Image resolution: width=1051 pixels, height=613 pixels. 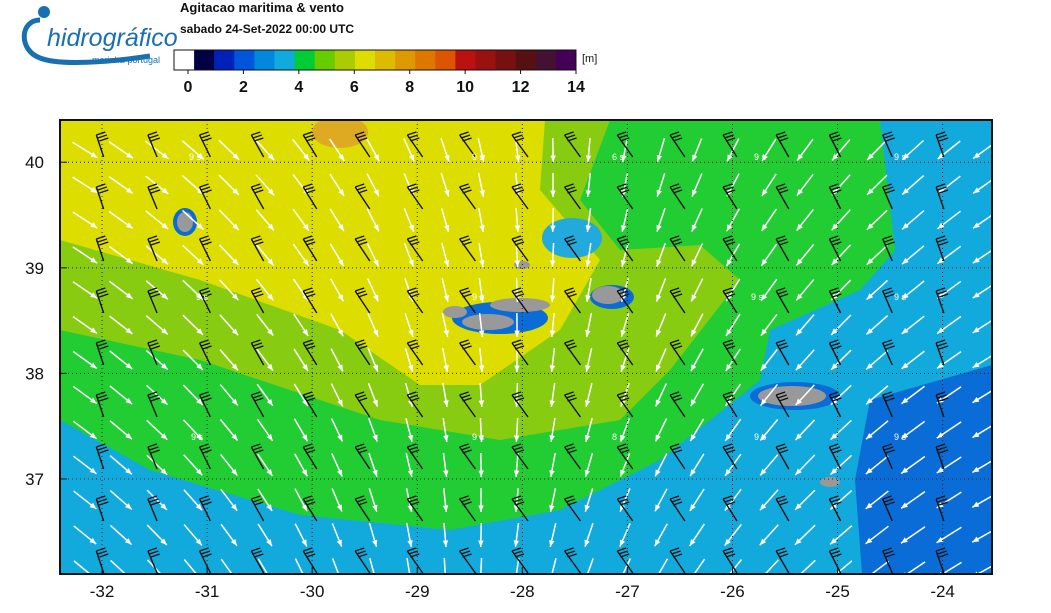 I want to click on y-tick-label: 39, so click(x=34, y=268).